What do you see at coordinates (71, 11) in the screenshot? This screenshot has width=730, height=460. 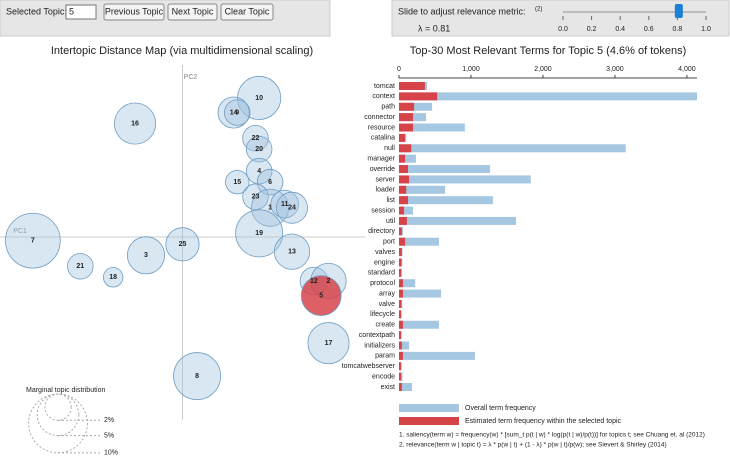 I see `topic-input-value: 5` at bounding box center [71, 11].